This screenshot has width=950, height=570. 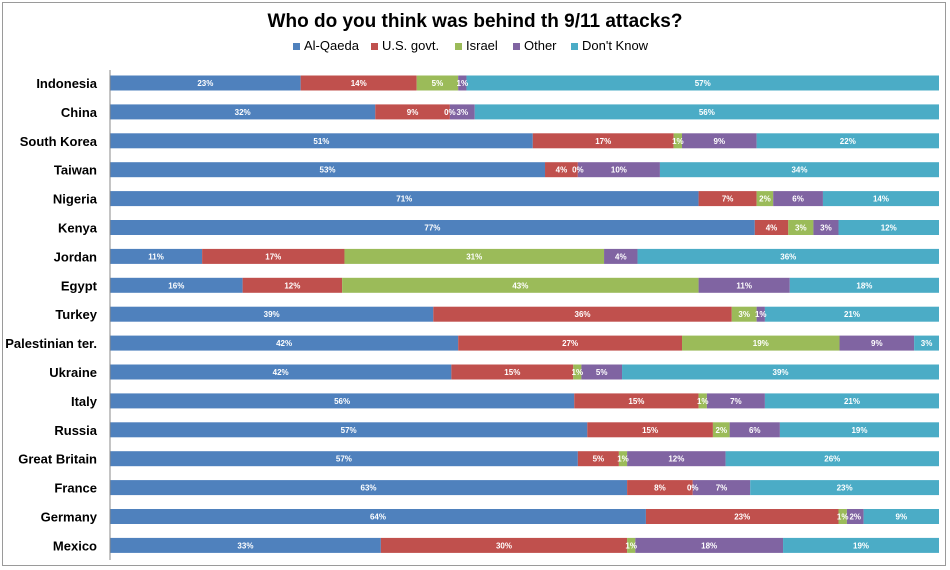 I want to click on bar-south-korea-al-qaeda, so click(x=321, y=141).